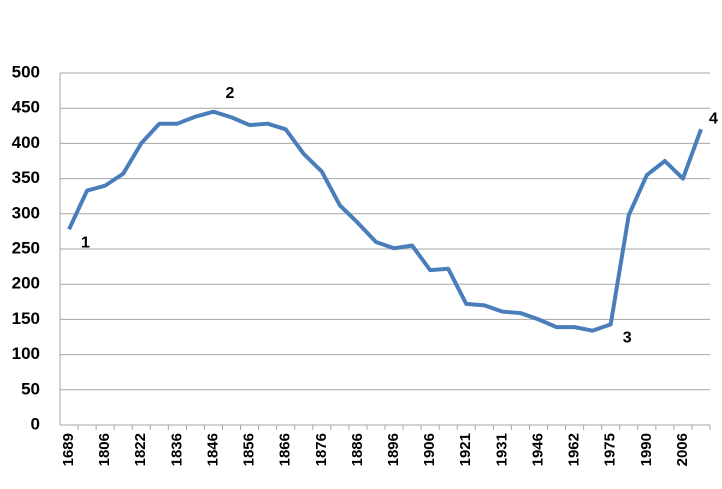 Image resolution: width=722 pixels, height=489 pixels. Describe the element at coordinates (682, 449) in the screenshot. I see `x-tick-label: 2006` at that location.